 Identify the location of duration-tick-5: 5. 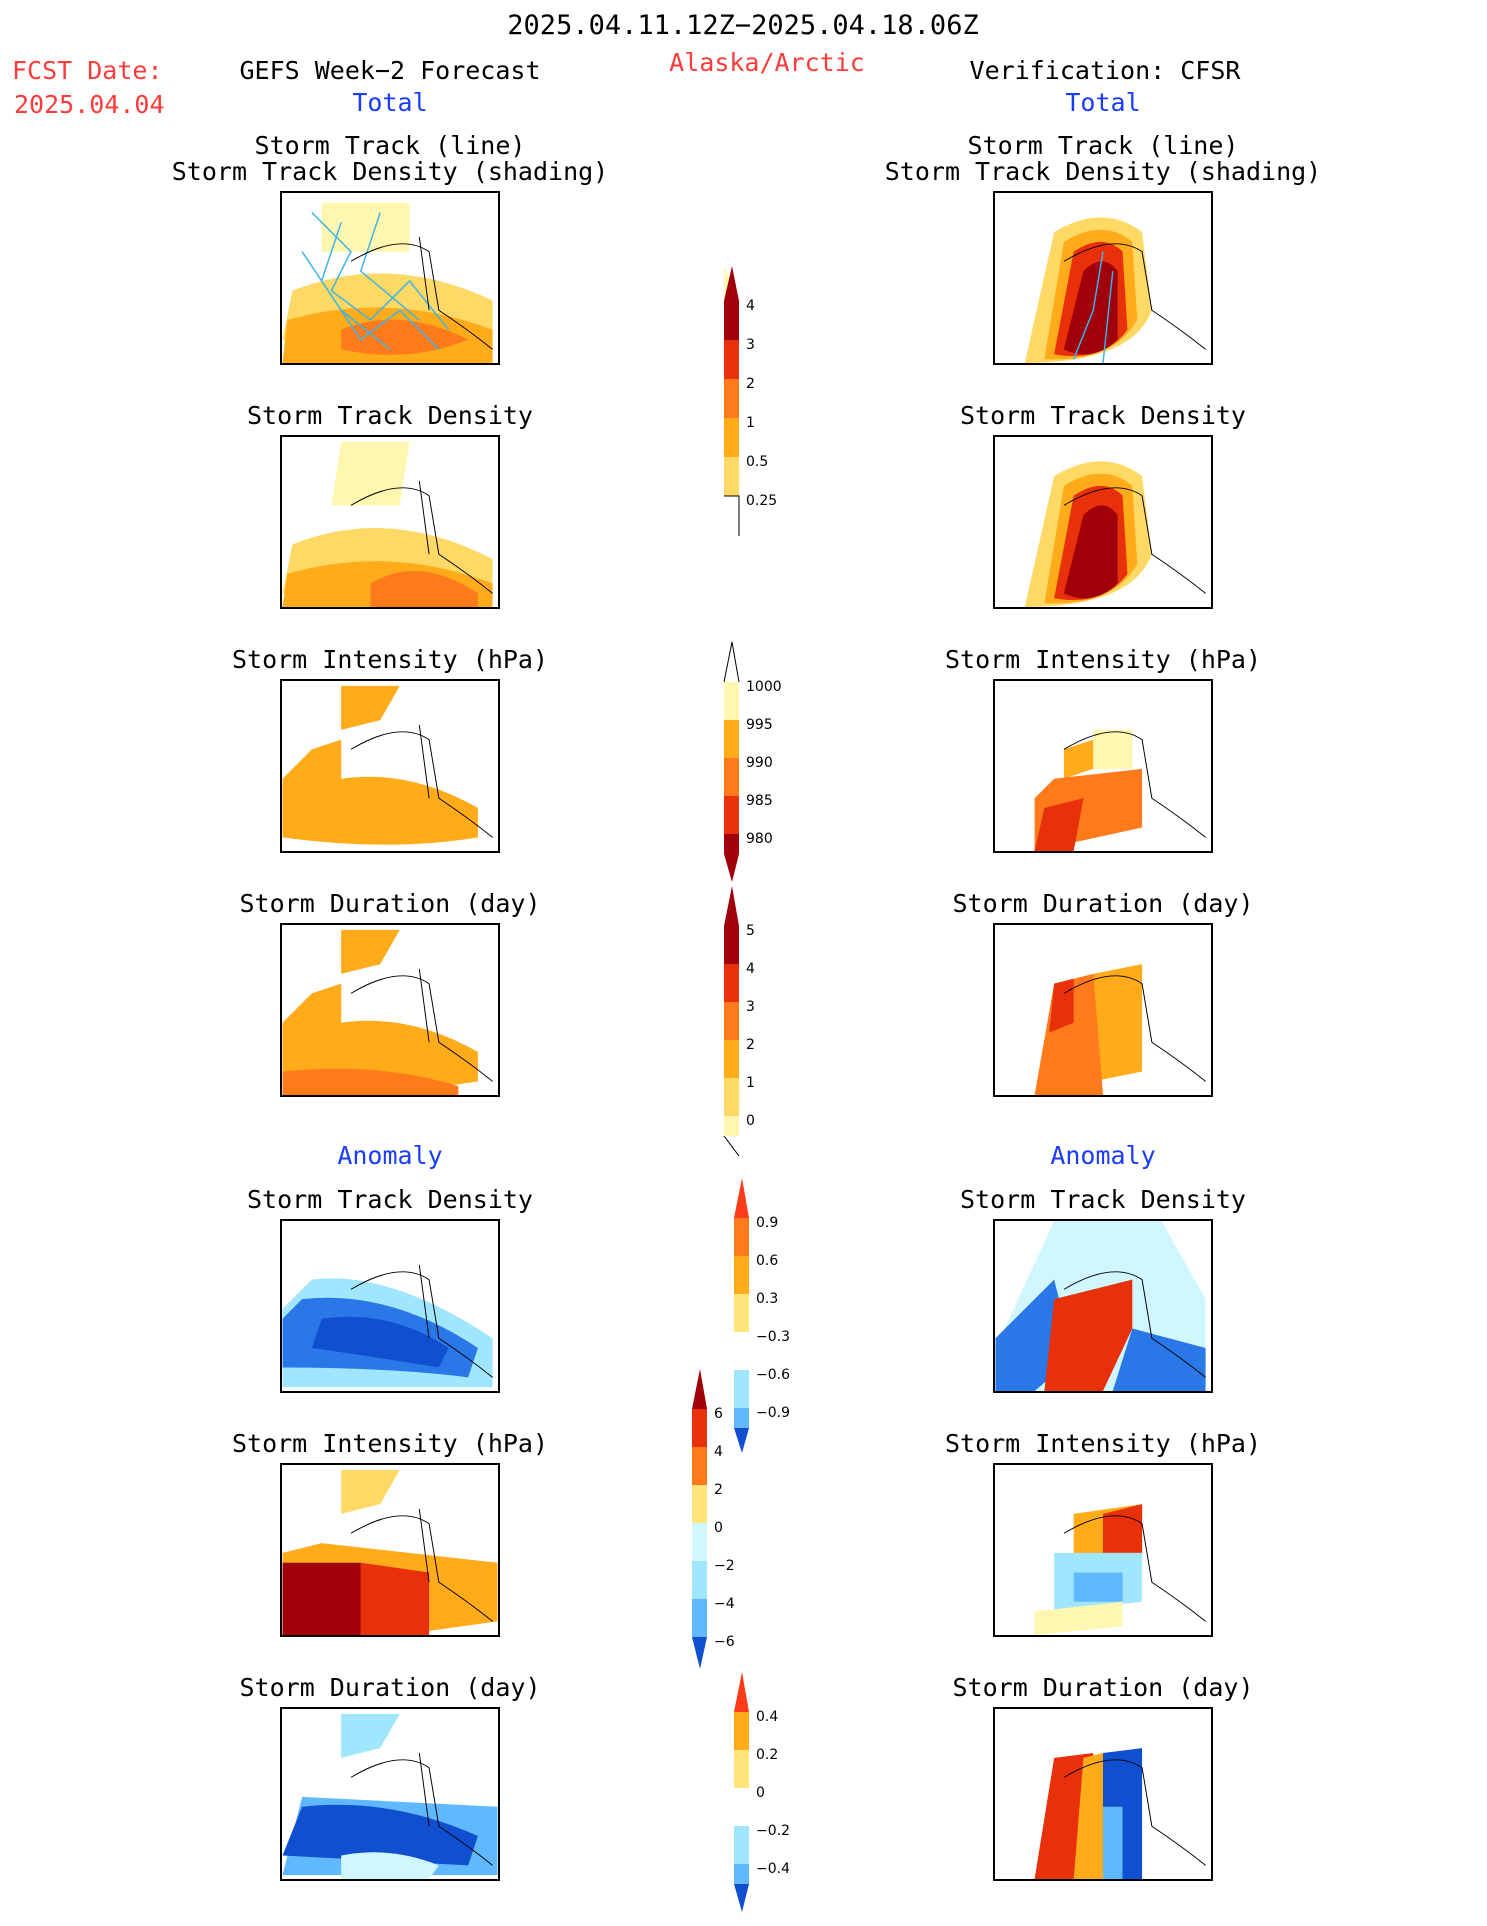
(750, 931).